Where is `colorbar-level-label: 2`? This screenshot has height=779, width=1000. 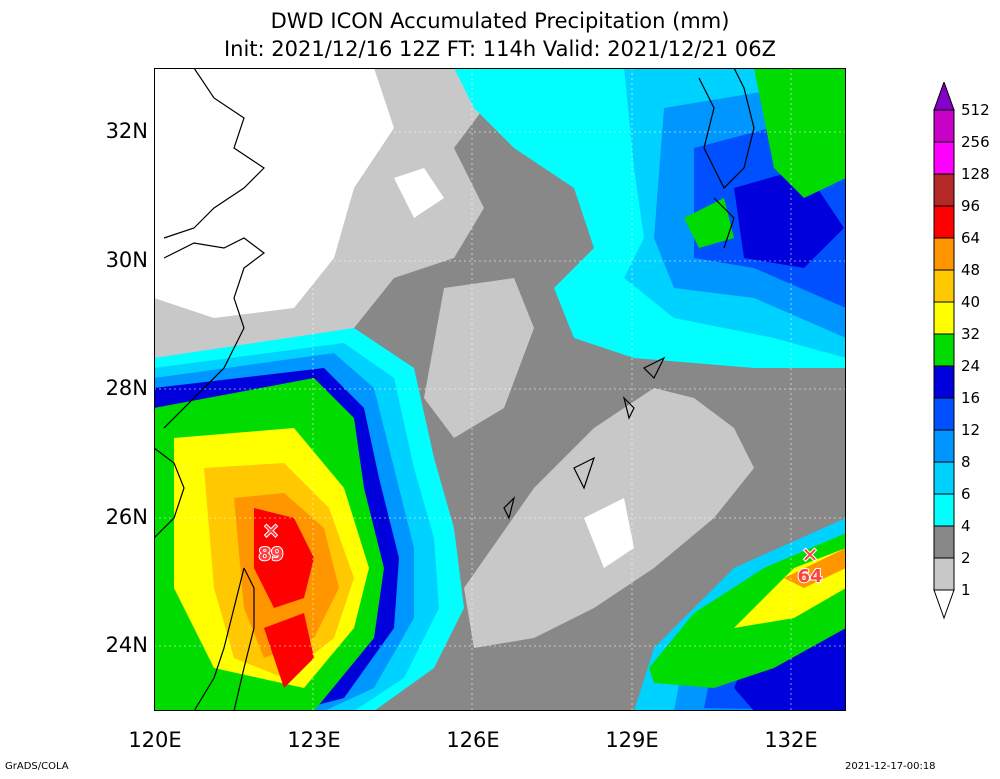
colorbar-level-label: 2 is located at coordinates (966, 558).